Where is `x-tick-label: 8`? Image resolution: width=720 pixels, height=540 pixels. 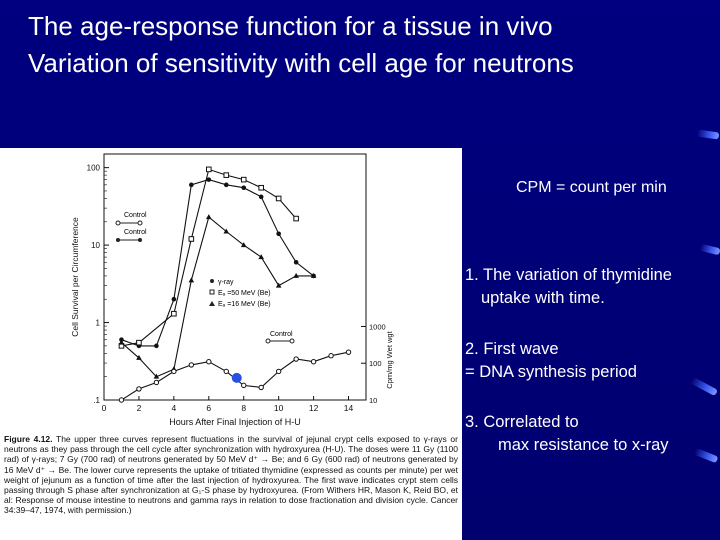 x-tick-label: 8 is located at coordinates (243, 408).